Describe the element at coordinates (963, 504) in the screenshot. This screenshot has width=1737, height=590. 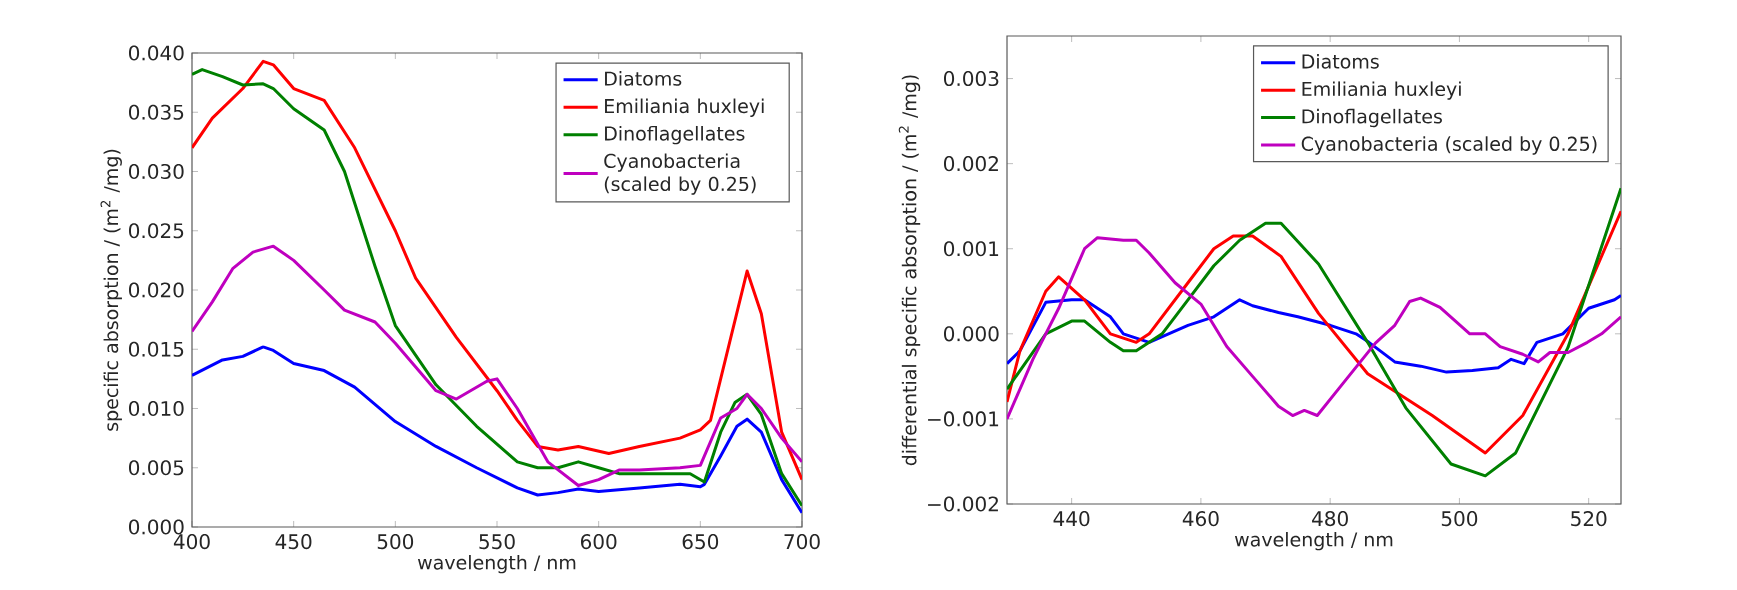
I see `y-tick-label: −0.002` at that location.